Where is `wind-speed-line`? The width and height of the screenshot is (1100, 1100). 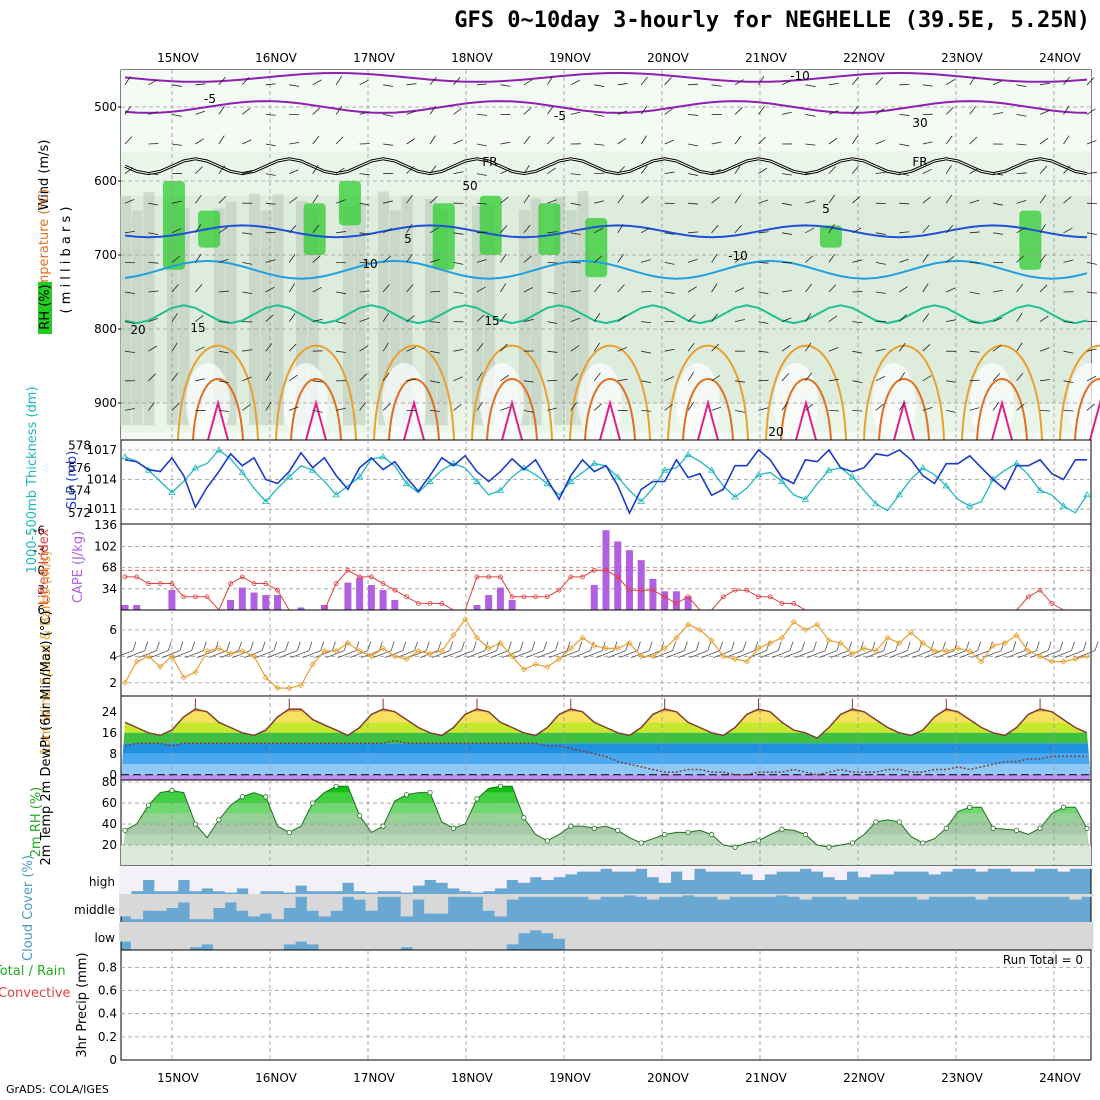
wind-speed-line is located at coordinates (606, 654).